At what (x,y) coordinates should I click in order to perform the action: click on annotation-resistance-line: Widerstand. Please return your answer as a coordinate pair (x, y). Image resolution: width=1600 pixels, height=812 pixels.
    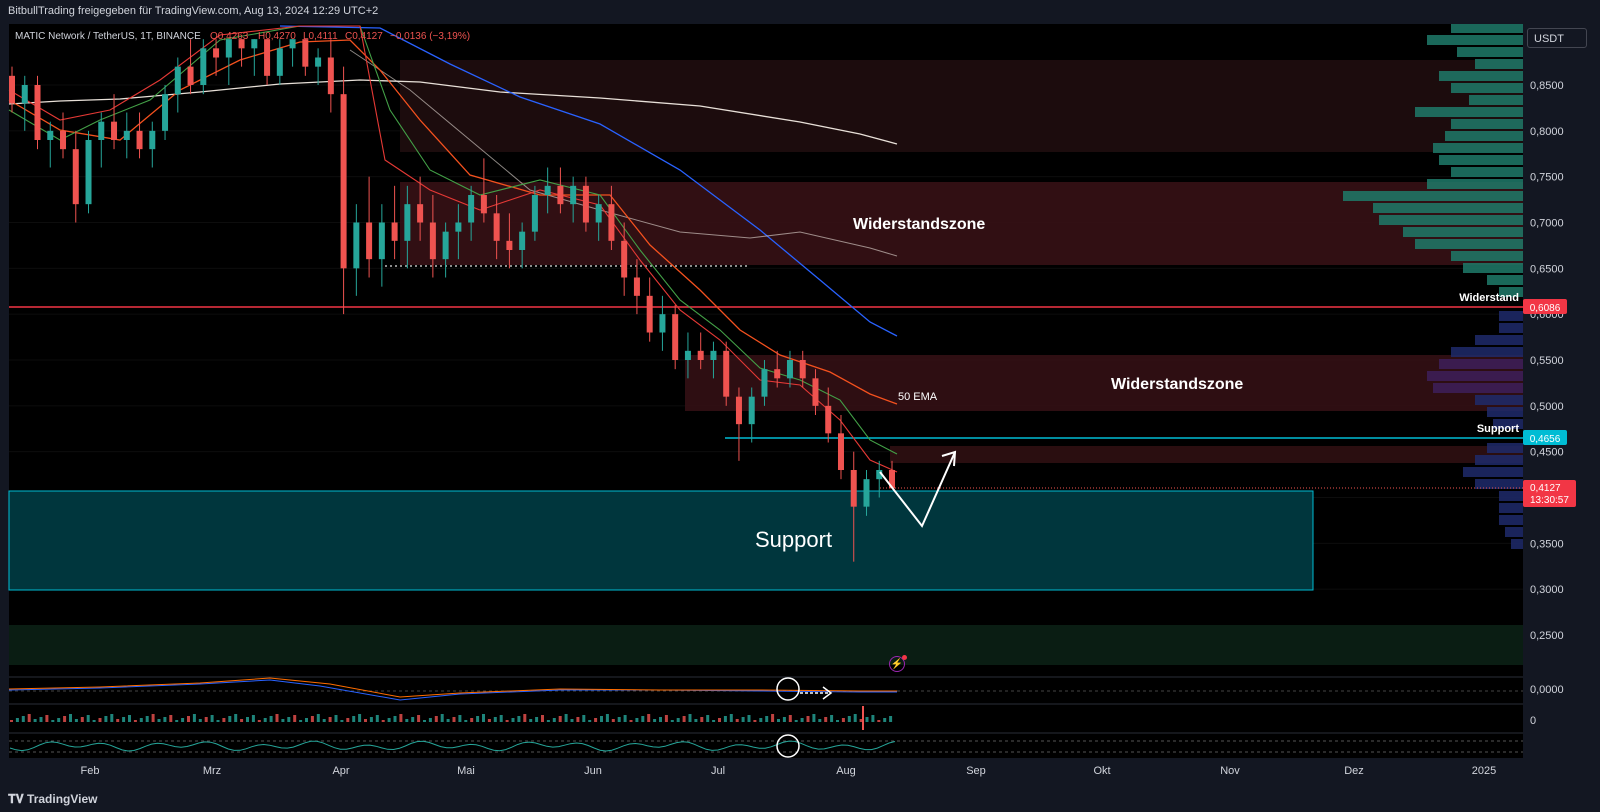
    Looking at the image, I should click on (1489, 298).